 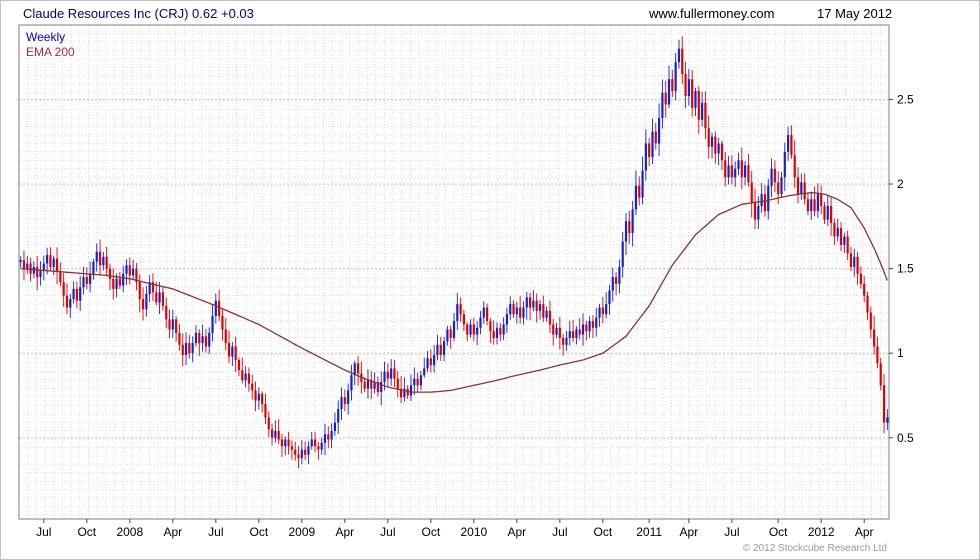 I want to click on x-axis-tick-label: 2009, so click(x=301, y=532).